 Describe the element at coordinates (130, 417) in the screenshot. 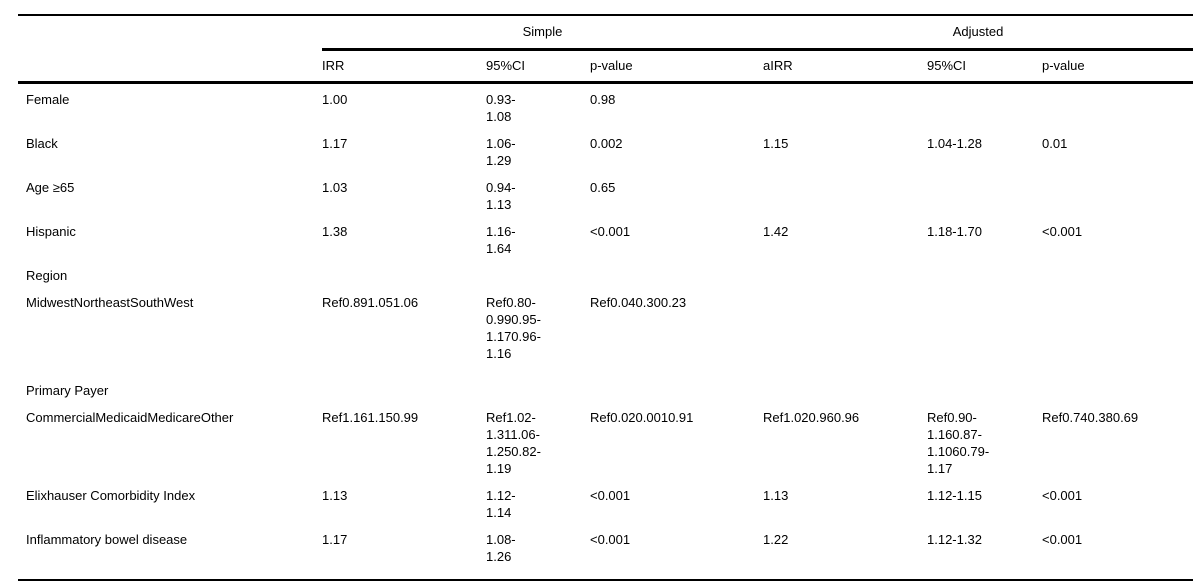

I see `row-label: CommercialMedicaidMedicareOther` at that location.